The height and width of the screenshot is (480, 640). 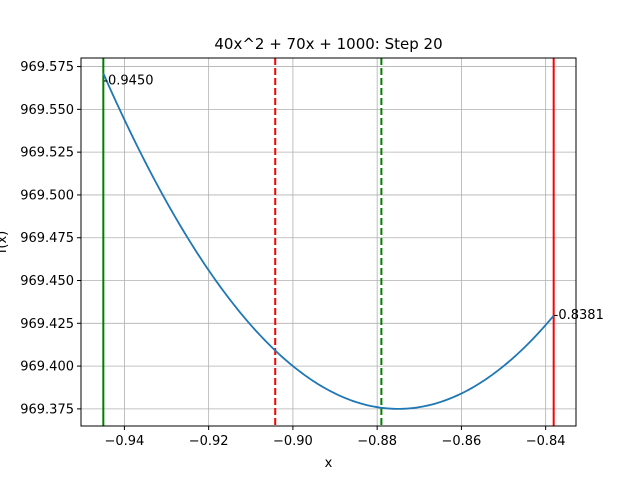 I want to click on annotation-label: -0.9450, so click(x=128, y=80).